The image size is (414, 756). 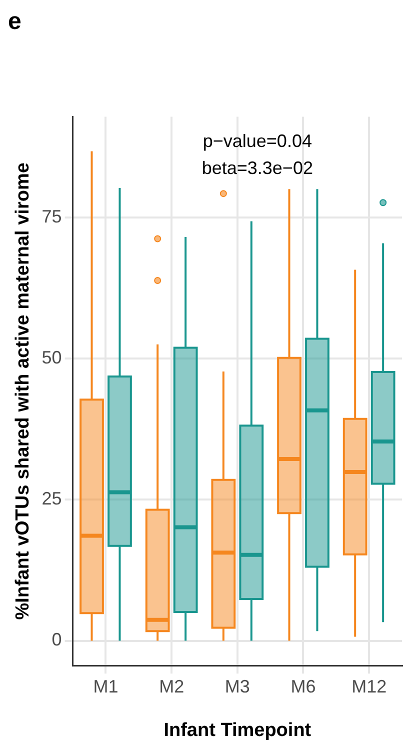 I want to click on y-axis-title: %Infant vOTUs shared with active maternal virome, so click(x=23, y=391).